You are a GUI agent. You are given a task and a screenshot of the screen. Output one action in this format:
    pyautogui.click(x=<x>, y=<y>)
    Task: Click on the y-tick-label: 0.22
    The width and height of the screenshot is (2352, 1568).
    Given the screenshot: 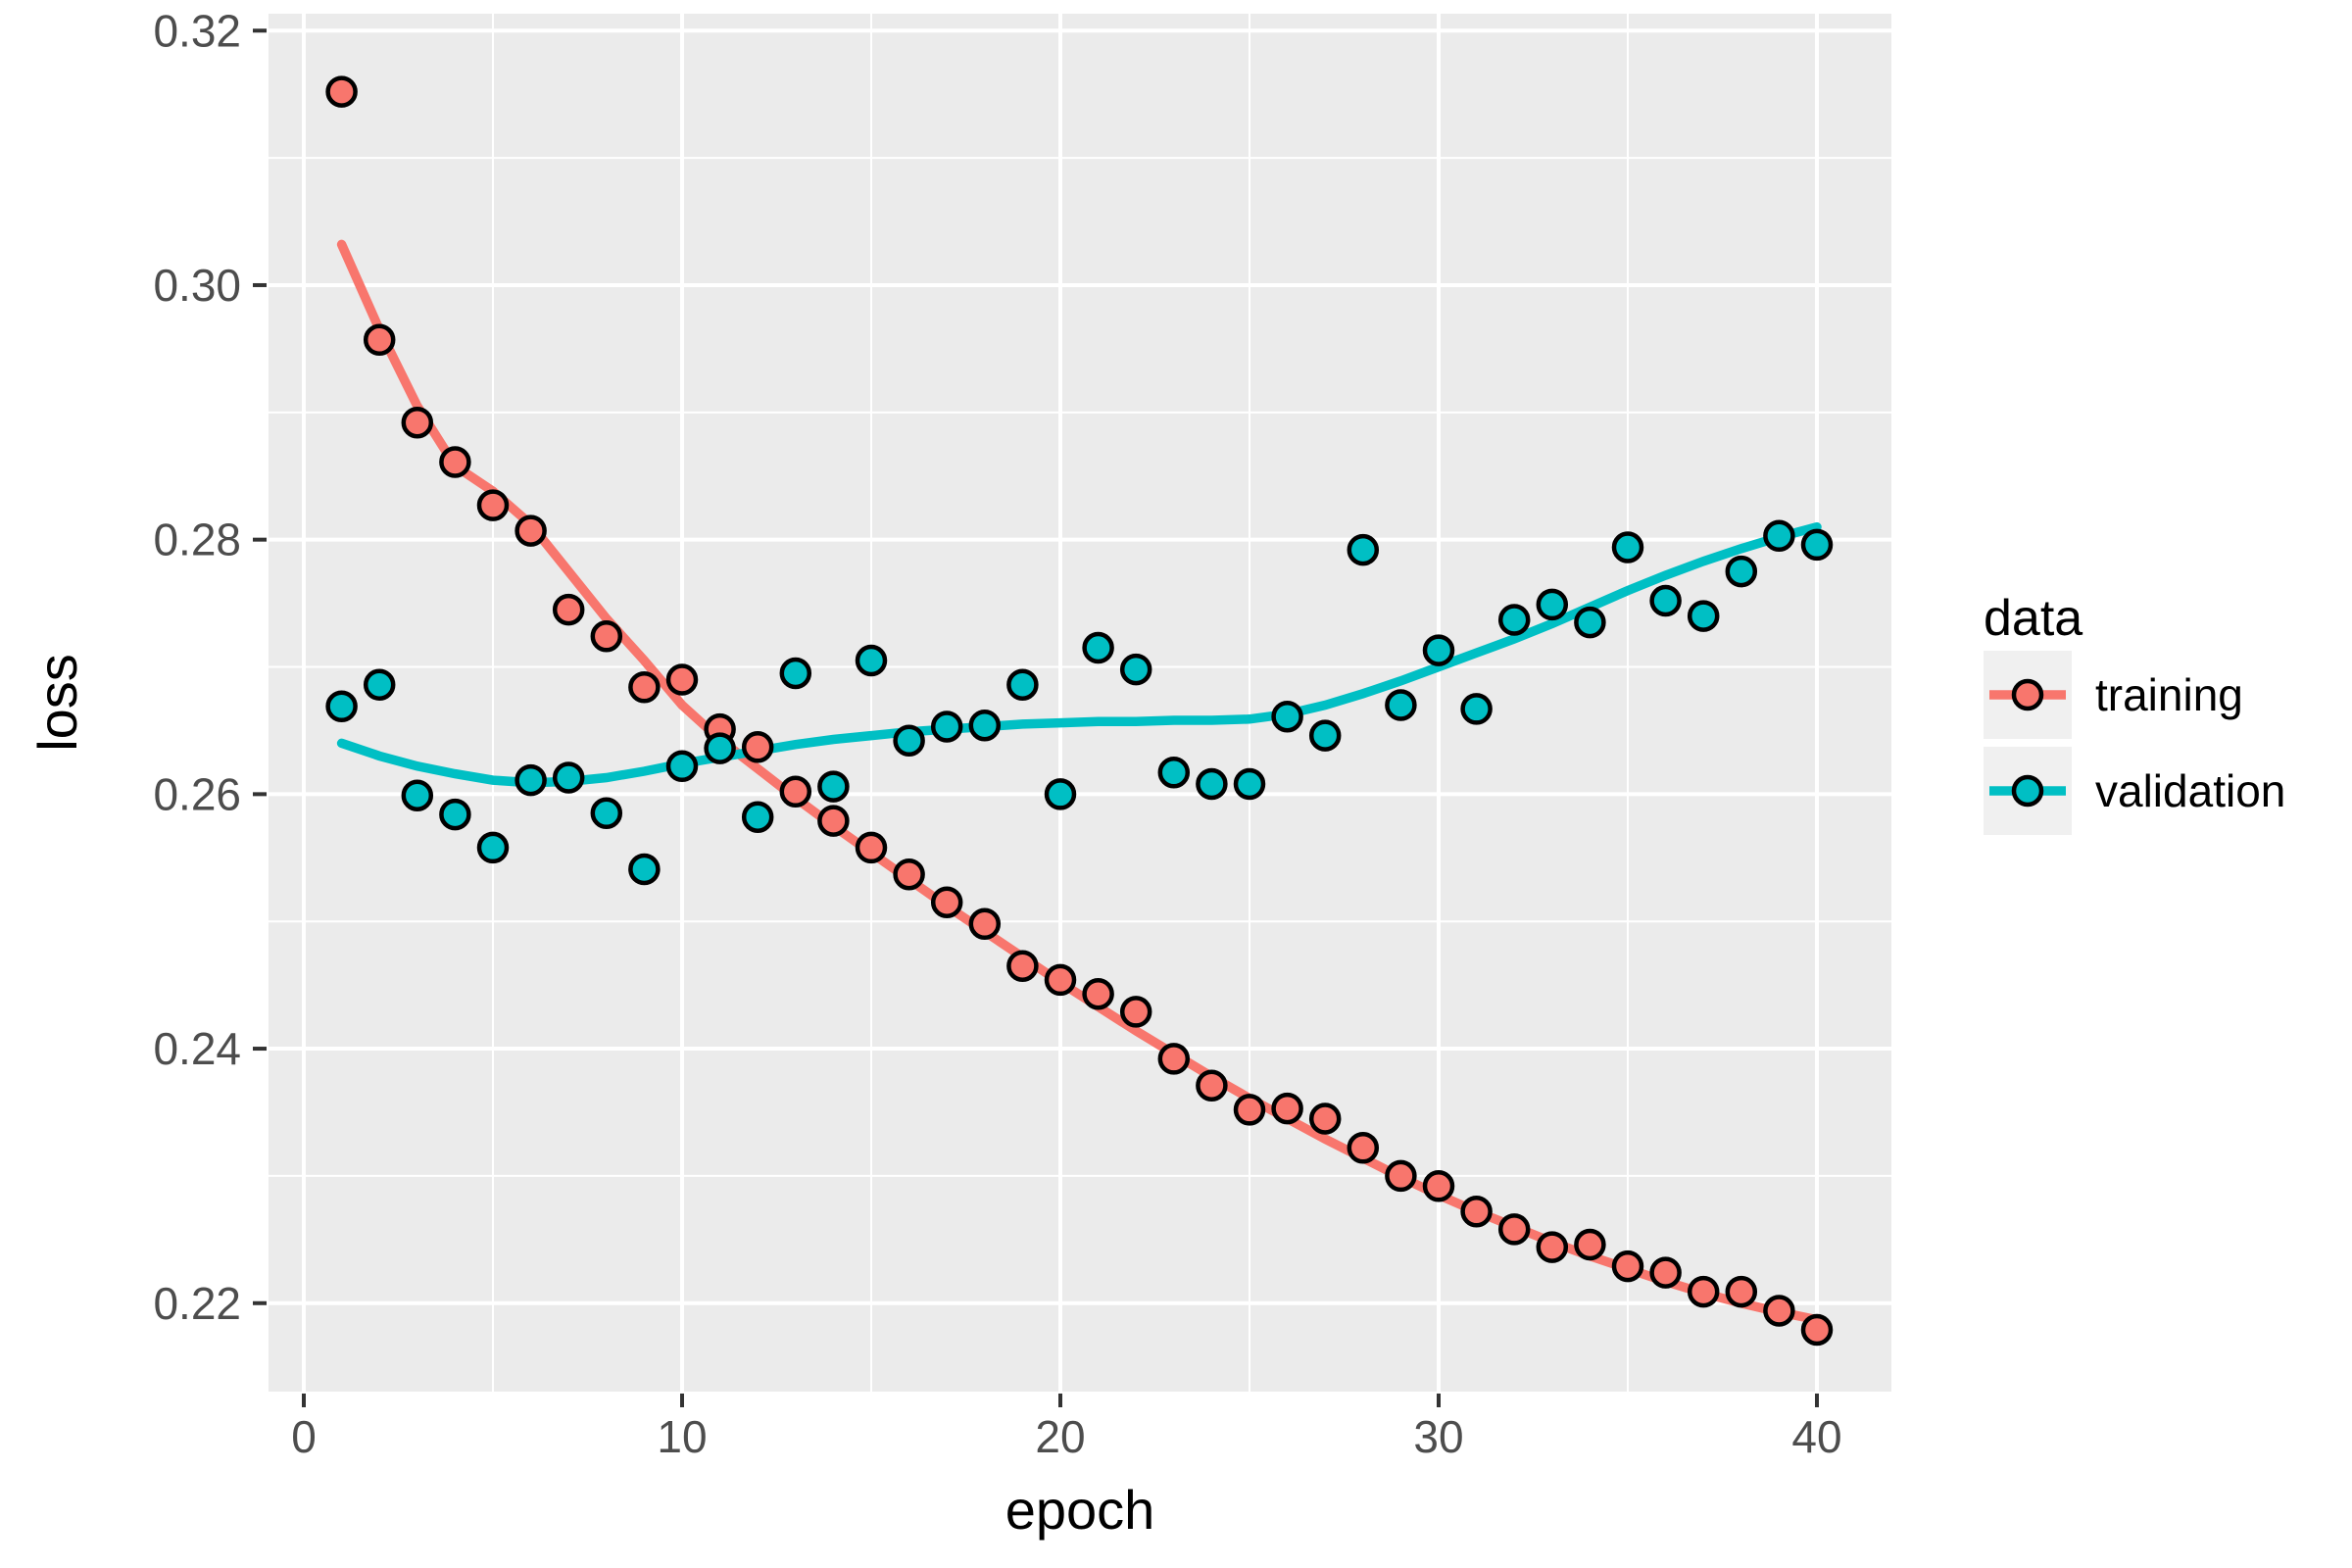 What is the action you would take?
    pyautogui.click(x=197, y=1303)
    